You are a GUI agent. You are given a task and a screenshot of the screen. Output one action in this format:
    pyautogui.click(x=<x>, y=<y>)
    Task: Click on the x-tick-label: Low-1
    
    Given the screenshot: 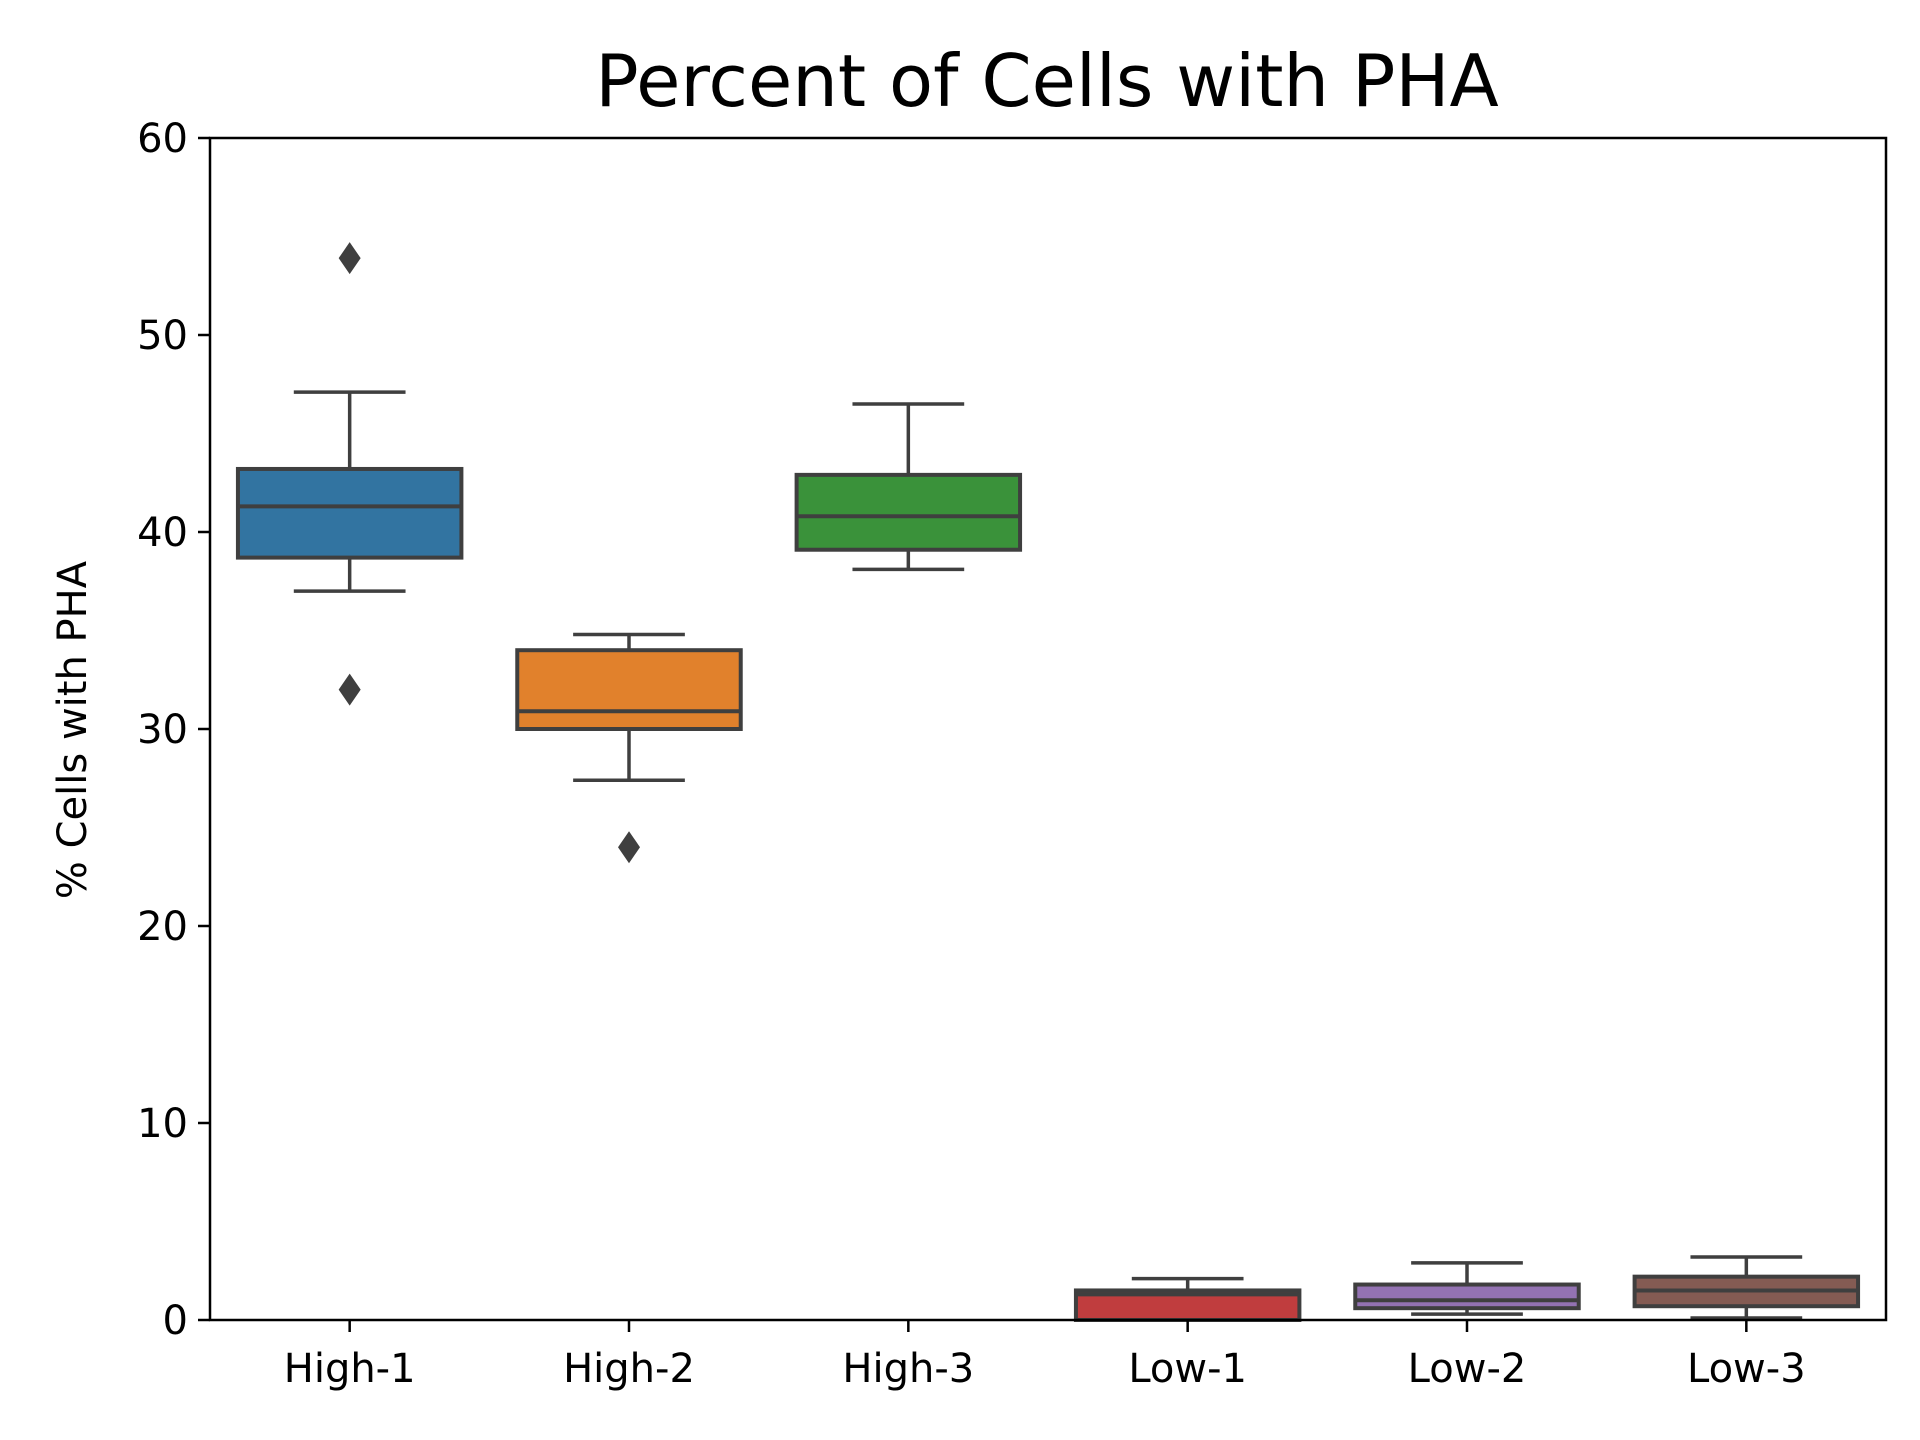 What is the action you would take?
    pyautogui.click(x=1187, y=1369)
    